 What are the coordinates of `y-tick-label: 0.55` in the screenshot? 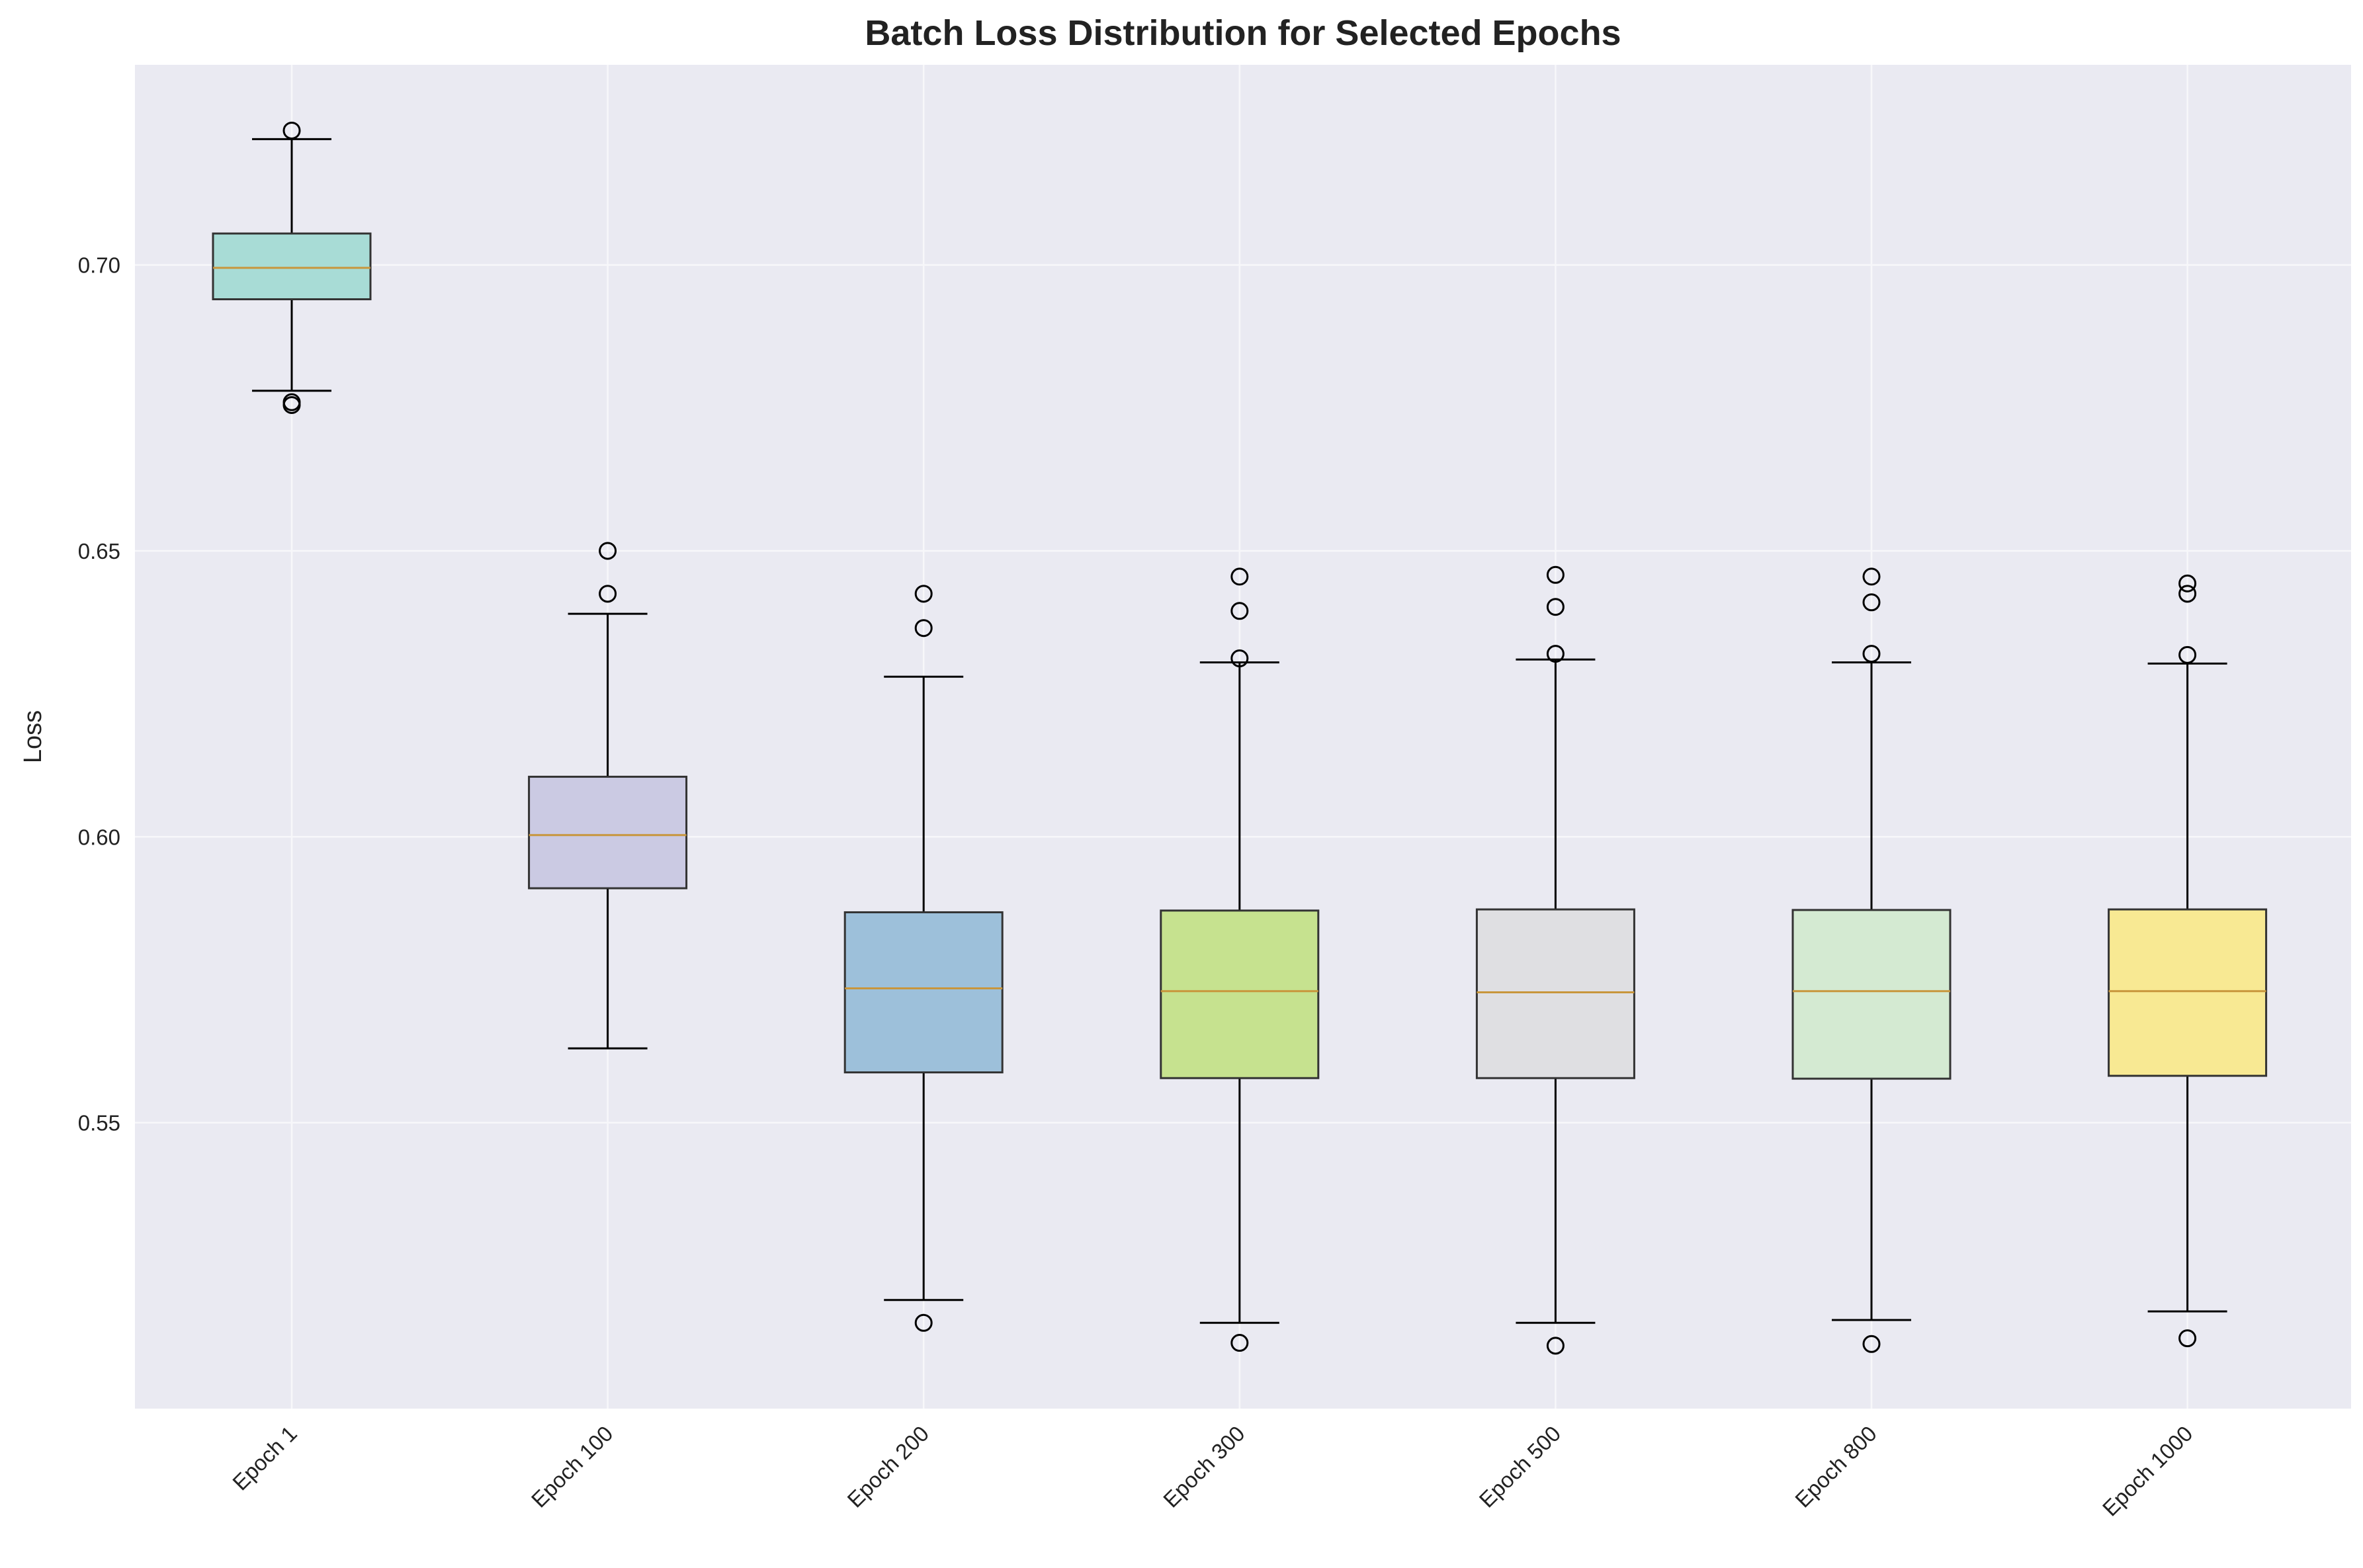 It's located at (99, 1123).